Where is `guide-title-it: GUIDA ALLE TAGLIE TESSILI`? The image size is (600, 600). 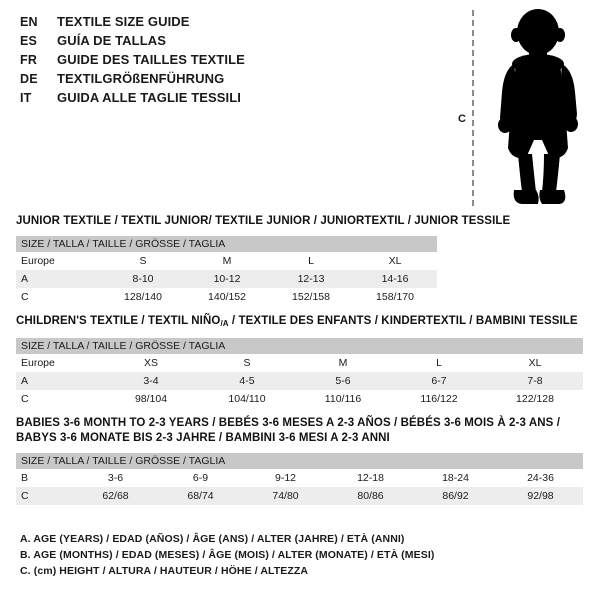
guide-title-it: GUIDA ALLE TAGLIE TESSILI is located at coordinates (149, 97).